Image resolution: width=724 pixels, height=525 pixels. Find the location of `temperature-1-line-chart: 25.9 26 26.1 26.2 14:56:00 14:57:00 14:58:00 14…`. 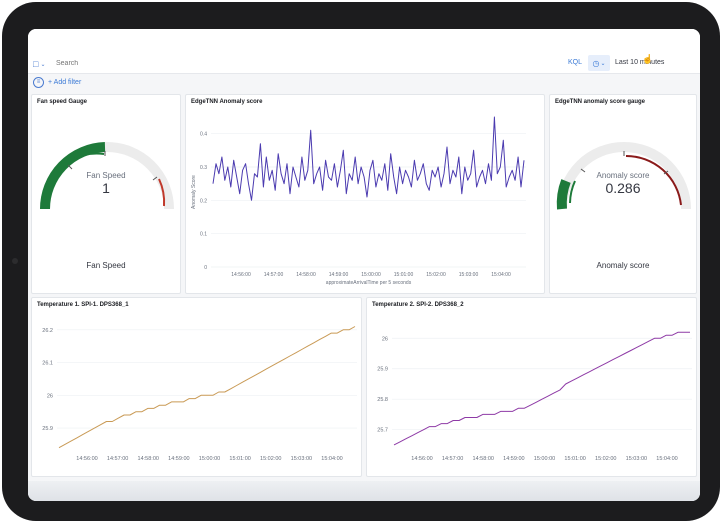

temperature-1-line-chart: 25.9 26 26.1 26.2 14:56:00 14:57:00 14:58:00 14… is located at coordinates (199, 394).